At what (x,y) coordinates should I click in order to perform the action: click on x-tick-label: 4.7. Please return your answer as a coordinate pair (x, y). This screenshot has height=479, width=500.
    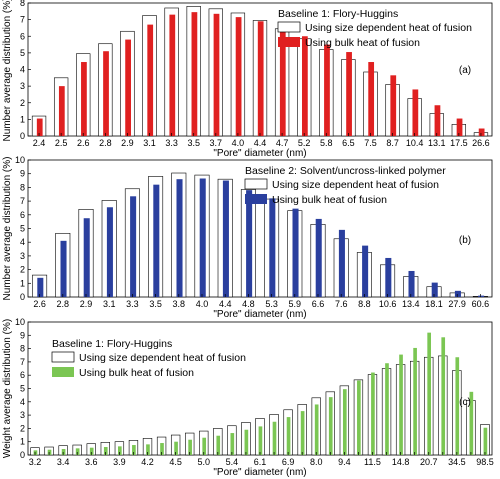
    Looking at the image, I should click on (282, 143).